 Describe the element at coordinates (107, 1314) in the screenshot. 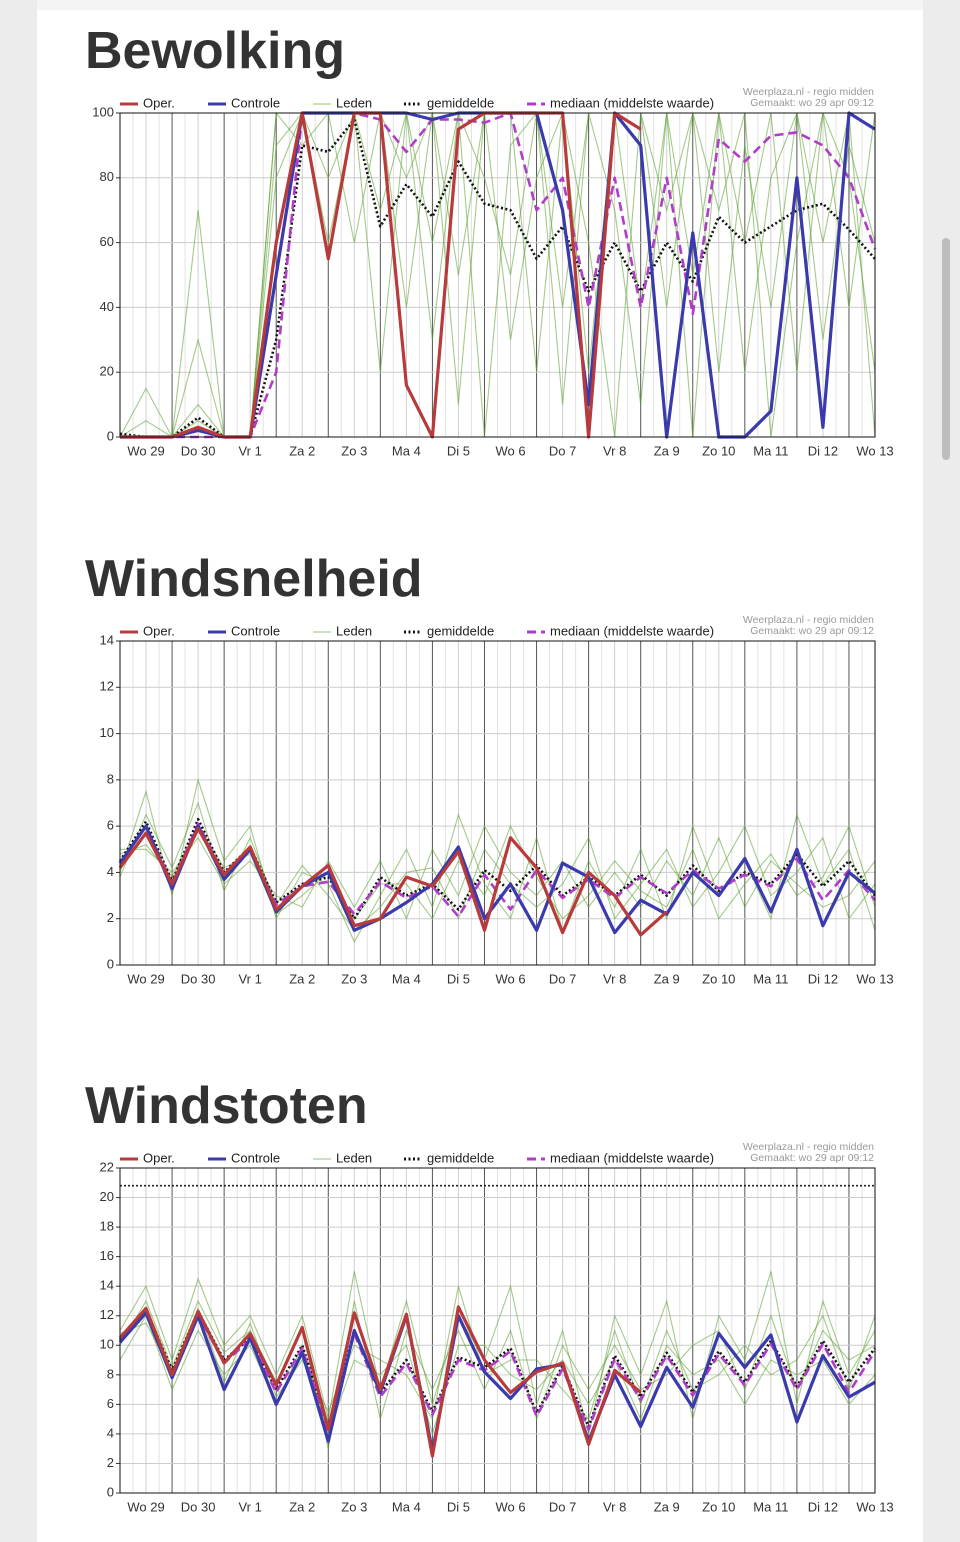

I see `y-tick-label: 12` at that location.